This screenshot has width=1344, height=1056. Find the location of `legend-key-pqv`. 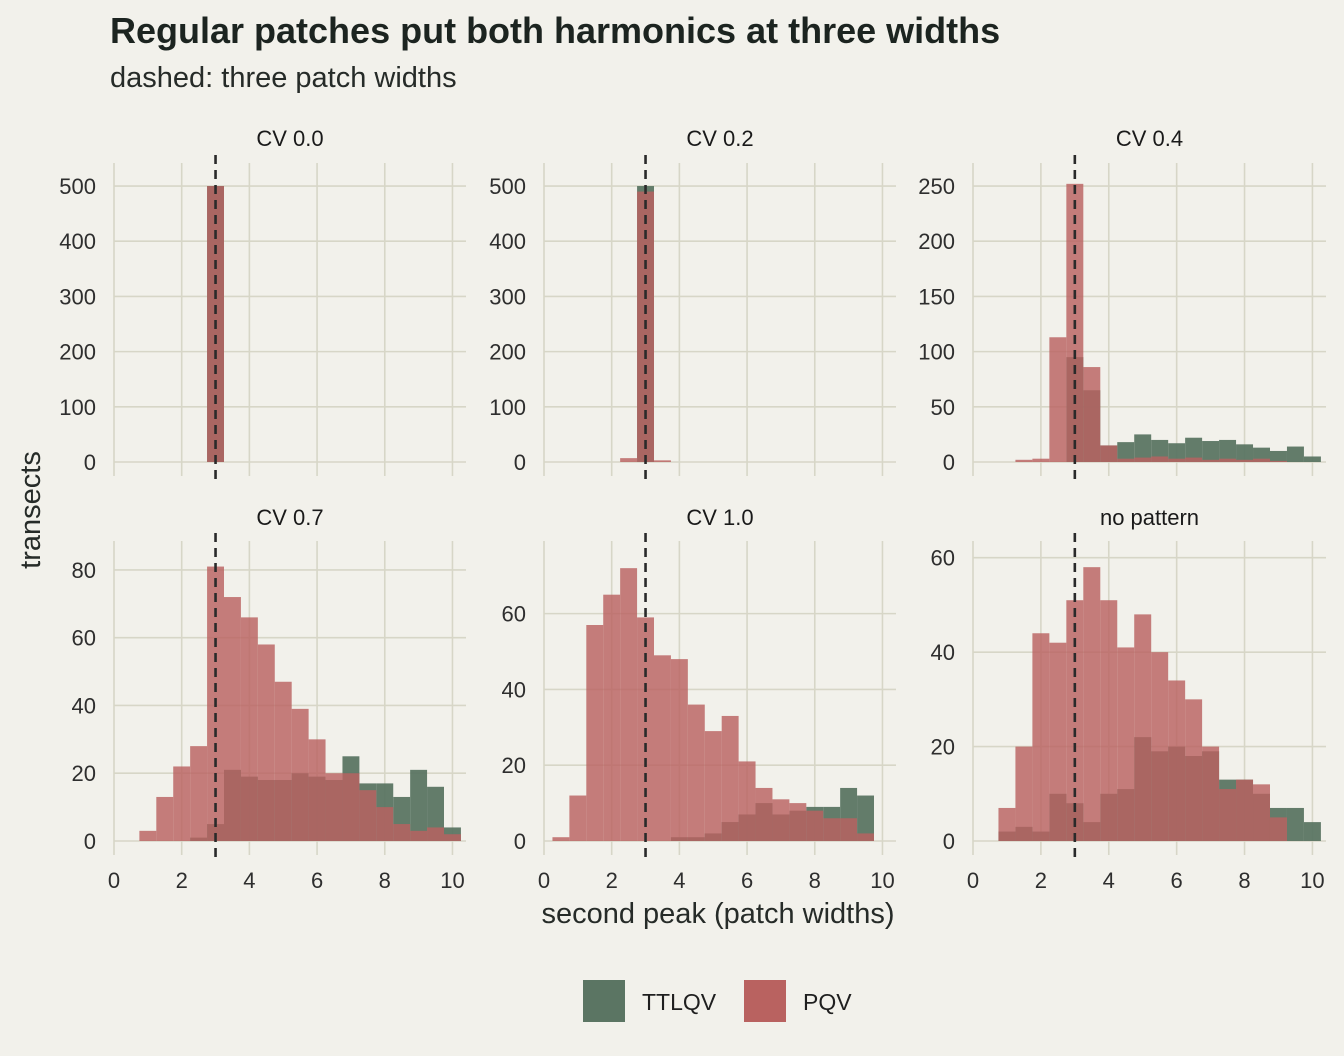

legend-key-pqv is located at coordinates (765, 1001).